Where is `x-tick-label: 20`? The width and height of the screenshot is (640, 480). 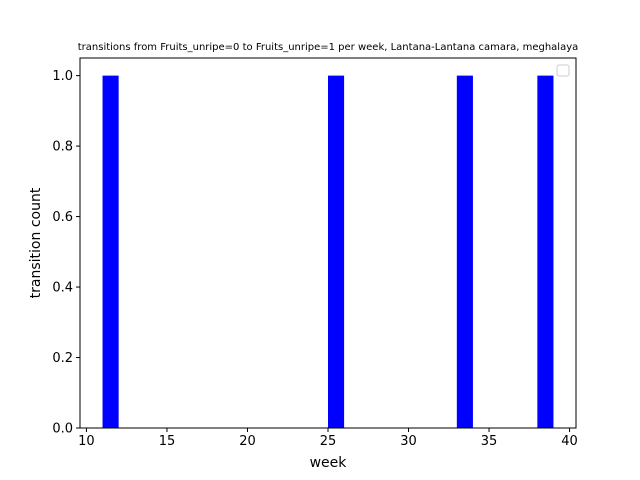 x-tick-label: 20 is located at coordinates (247, 441).